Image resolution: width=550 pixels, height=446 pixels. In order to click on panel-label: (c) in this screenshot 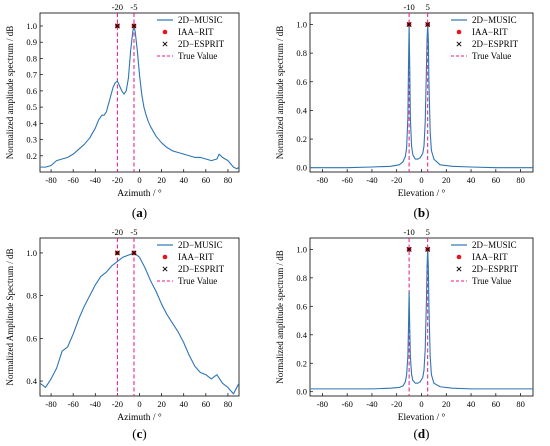, I will do `click(139, 433)`.